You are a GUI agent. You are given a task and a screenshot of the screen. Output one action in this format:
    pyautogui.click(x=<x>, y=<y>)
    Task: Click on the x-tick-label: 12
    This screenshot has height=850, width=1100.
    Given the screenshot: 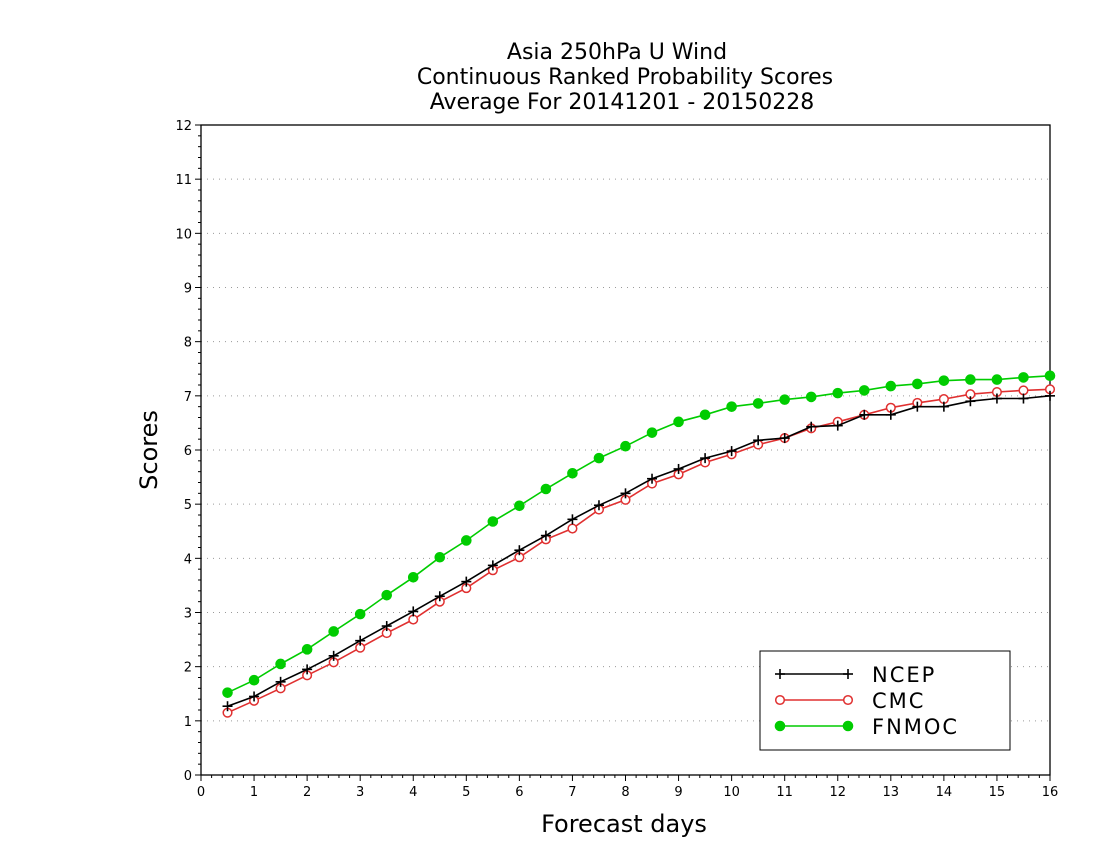 What is the action you would take?
    pyautogui.click(x=837, y=792)
    